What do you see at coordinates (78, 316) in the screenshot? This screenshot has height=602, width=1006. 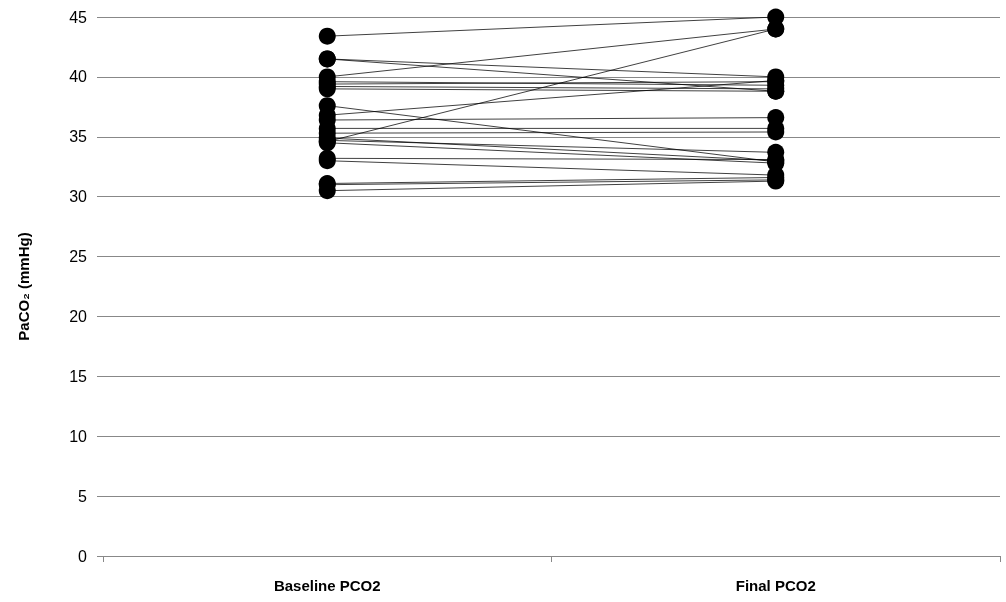 I see `y-tick-label: 20` at bounding box center [78, 316].